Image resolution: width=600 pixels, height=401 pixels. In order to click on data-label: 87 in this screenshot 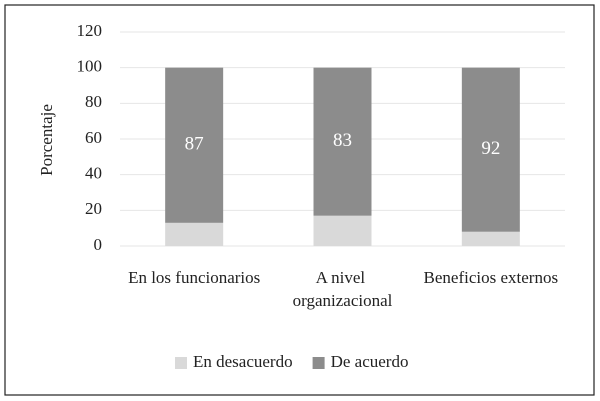, I will do `click(194, 144)`.